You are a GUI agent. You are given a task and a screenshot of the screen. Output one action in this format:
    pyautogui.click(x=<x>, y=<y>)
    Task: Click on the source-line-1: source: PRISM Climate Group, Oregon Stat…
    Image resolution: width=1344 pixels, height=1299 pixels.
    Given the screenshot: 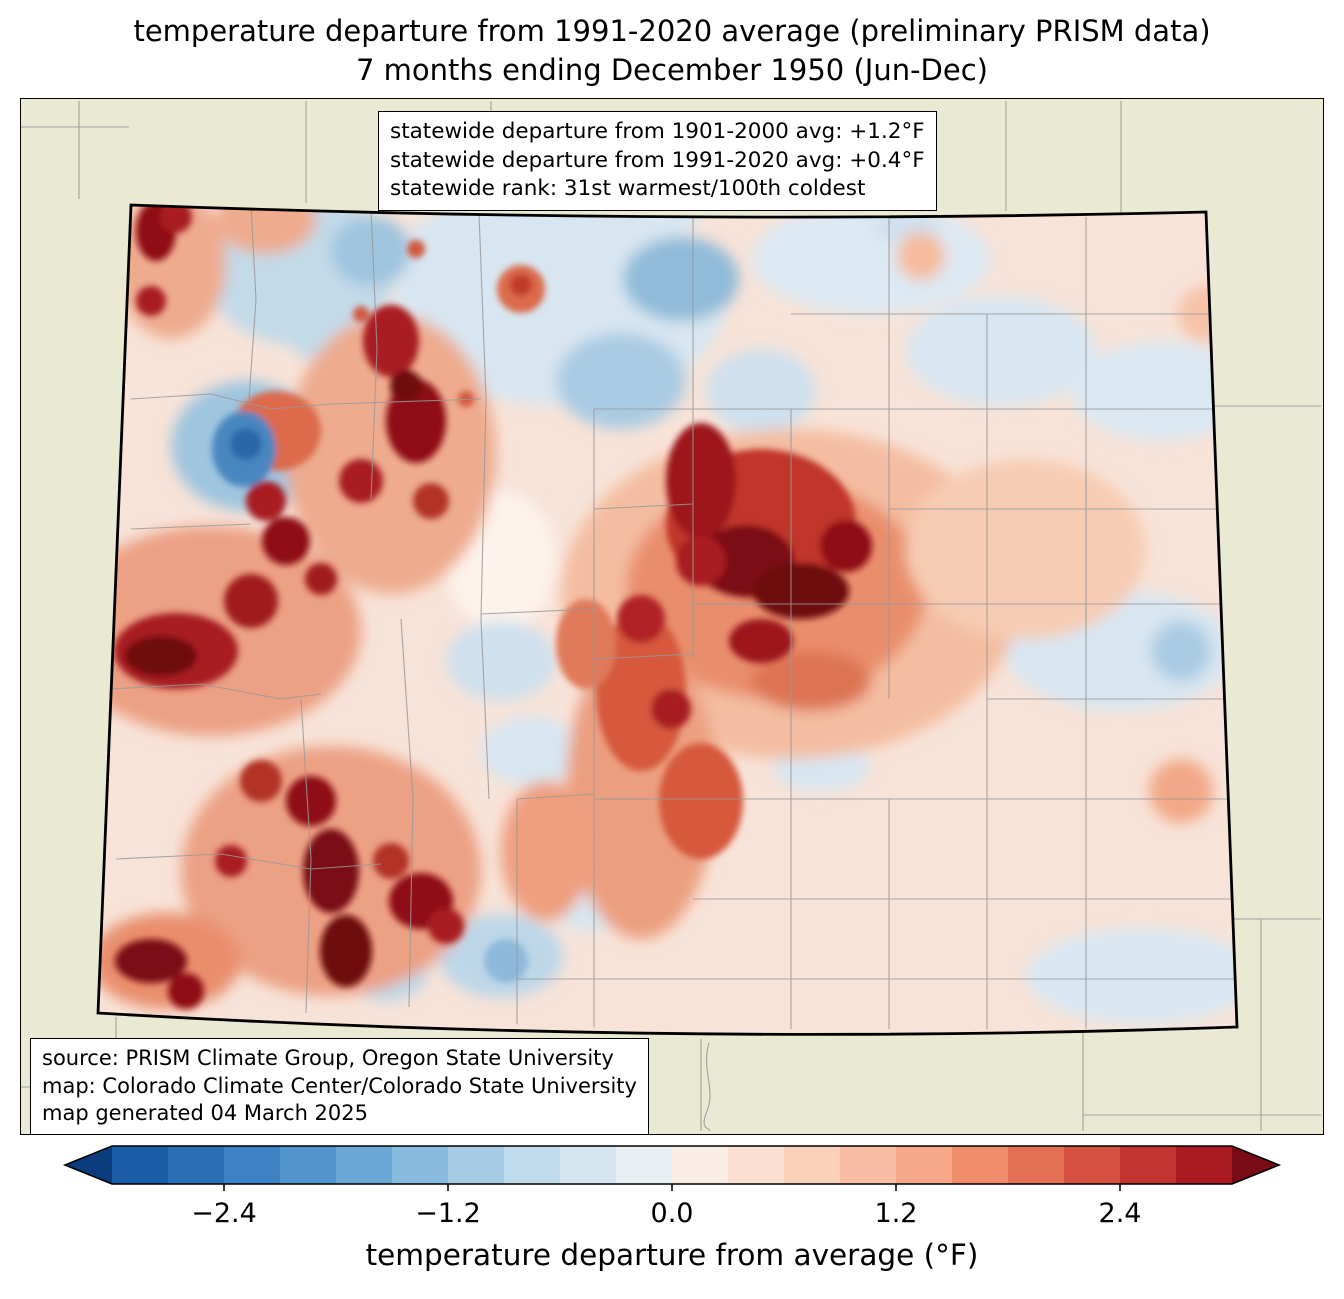 What is the action you would take?
    pyautogui.click(x=328, y=1058)
    